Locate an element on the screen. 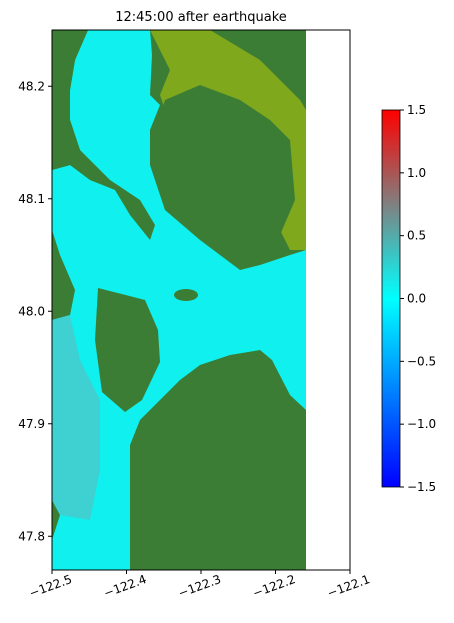 The width and height of the screenshot is (454, 623). colorbar-tick-label: −0.5 is located at coordinates (421, 361).